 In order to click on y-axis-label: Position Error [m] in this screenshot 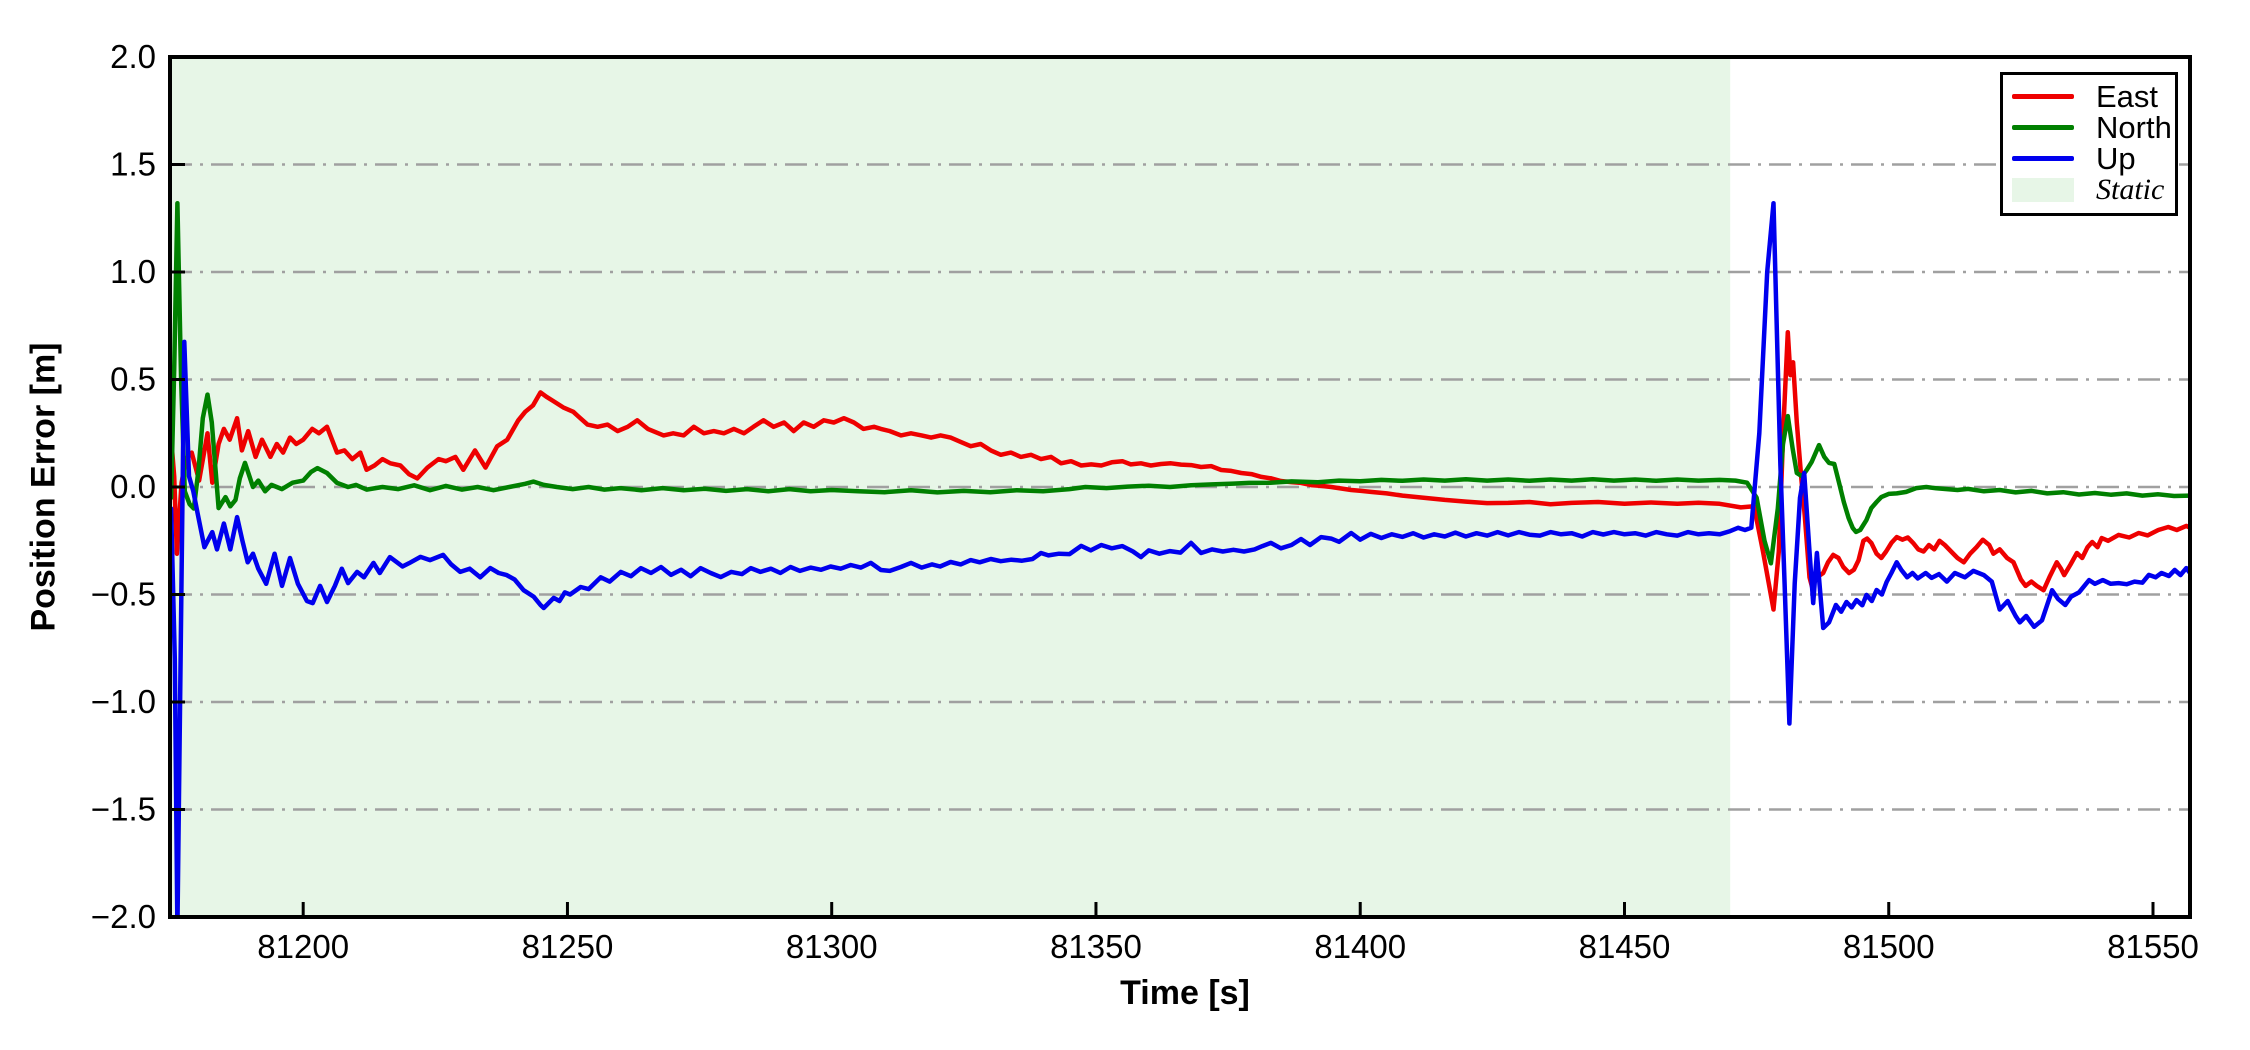, I will do `click(43, 487)`.